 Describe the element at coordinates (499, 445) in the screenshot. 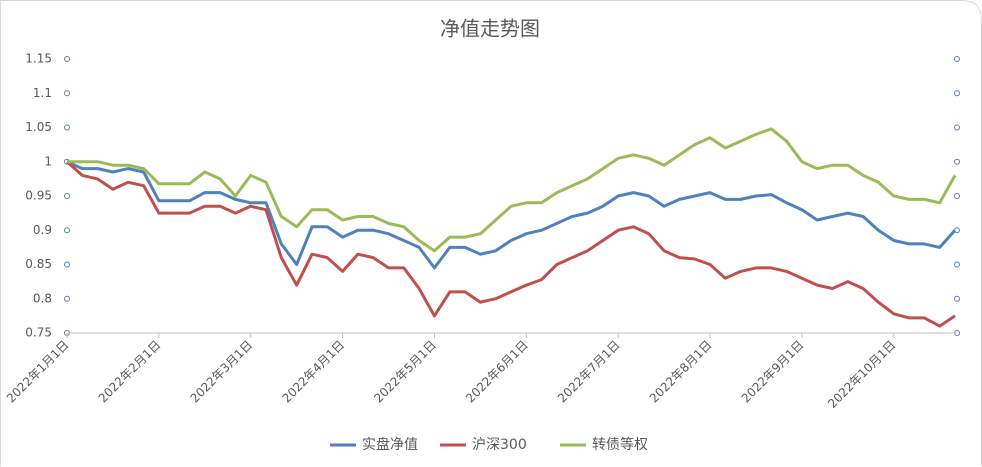

I see `legend-label: 沪深300` at that location.